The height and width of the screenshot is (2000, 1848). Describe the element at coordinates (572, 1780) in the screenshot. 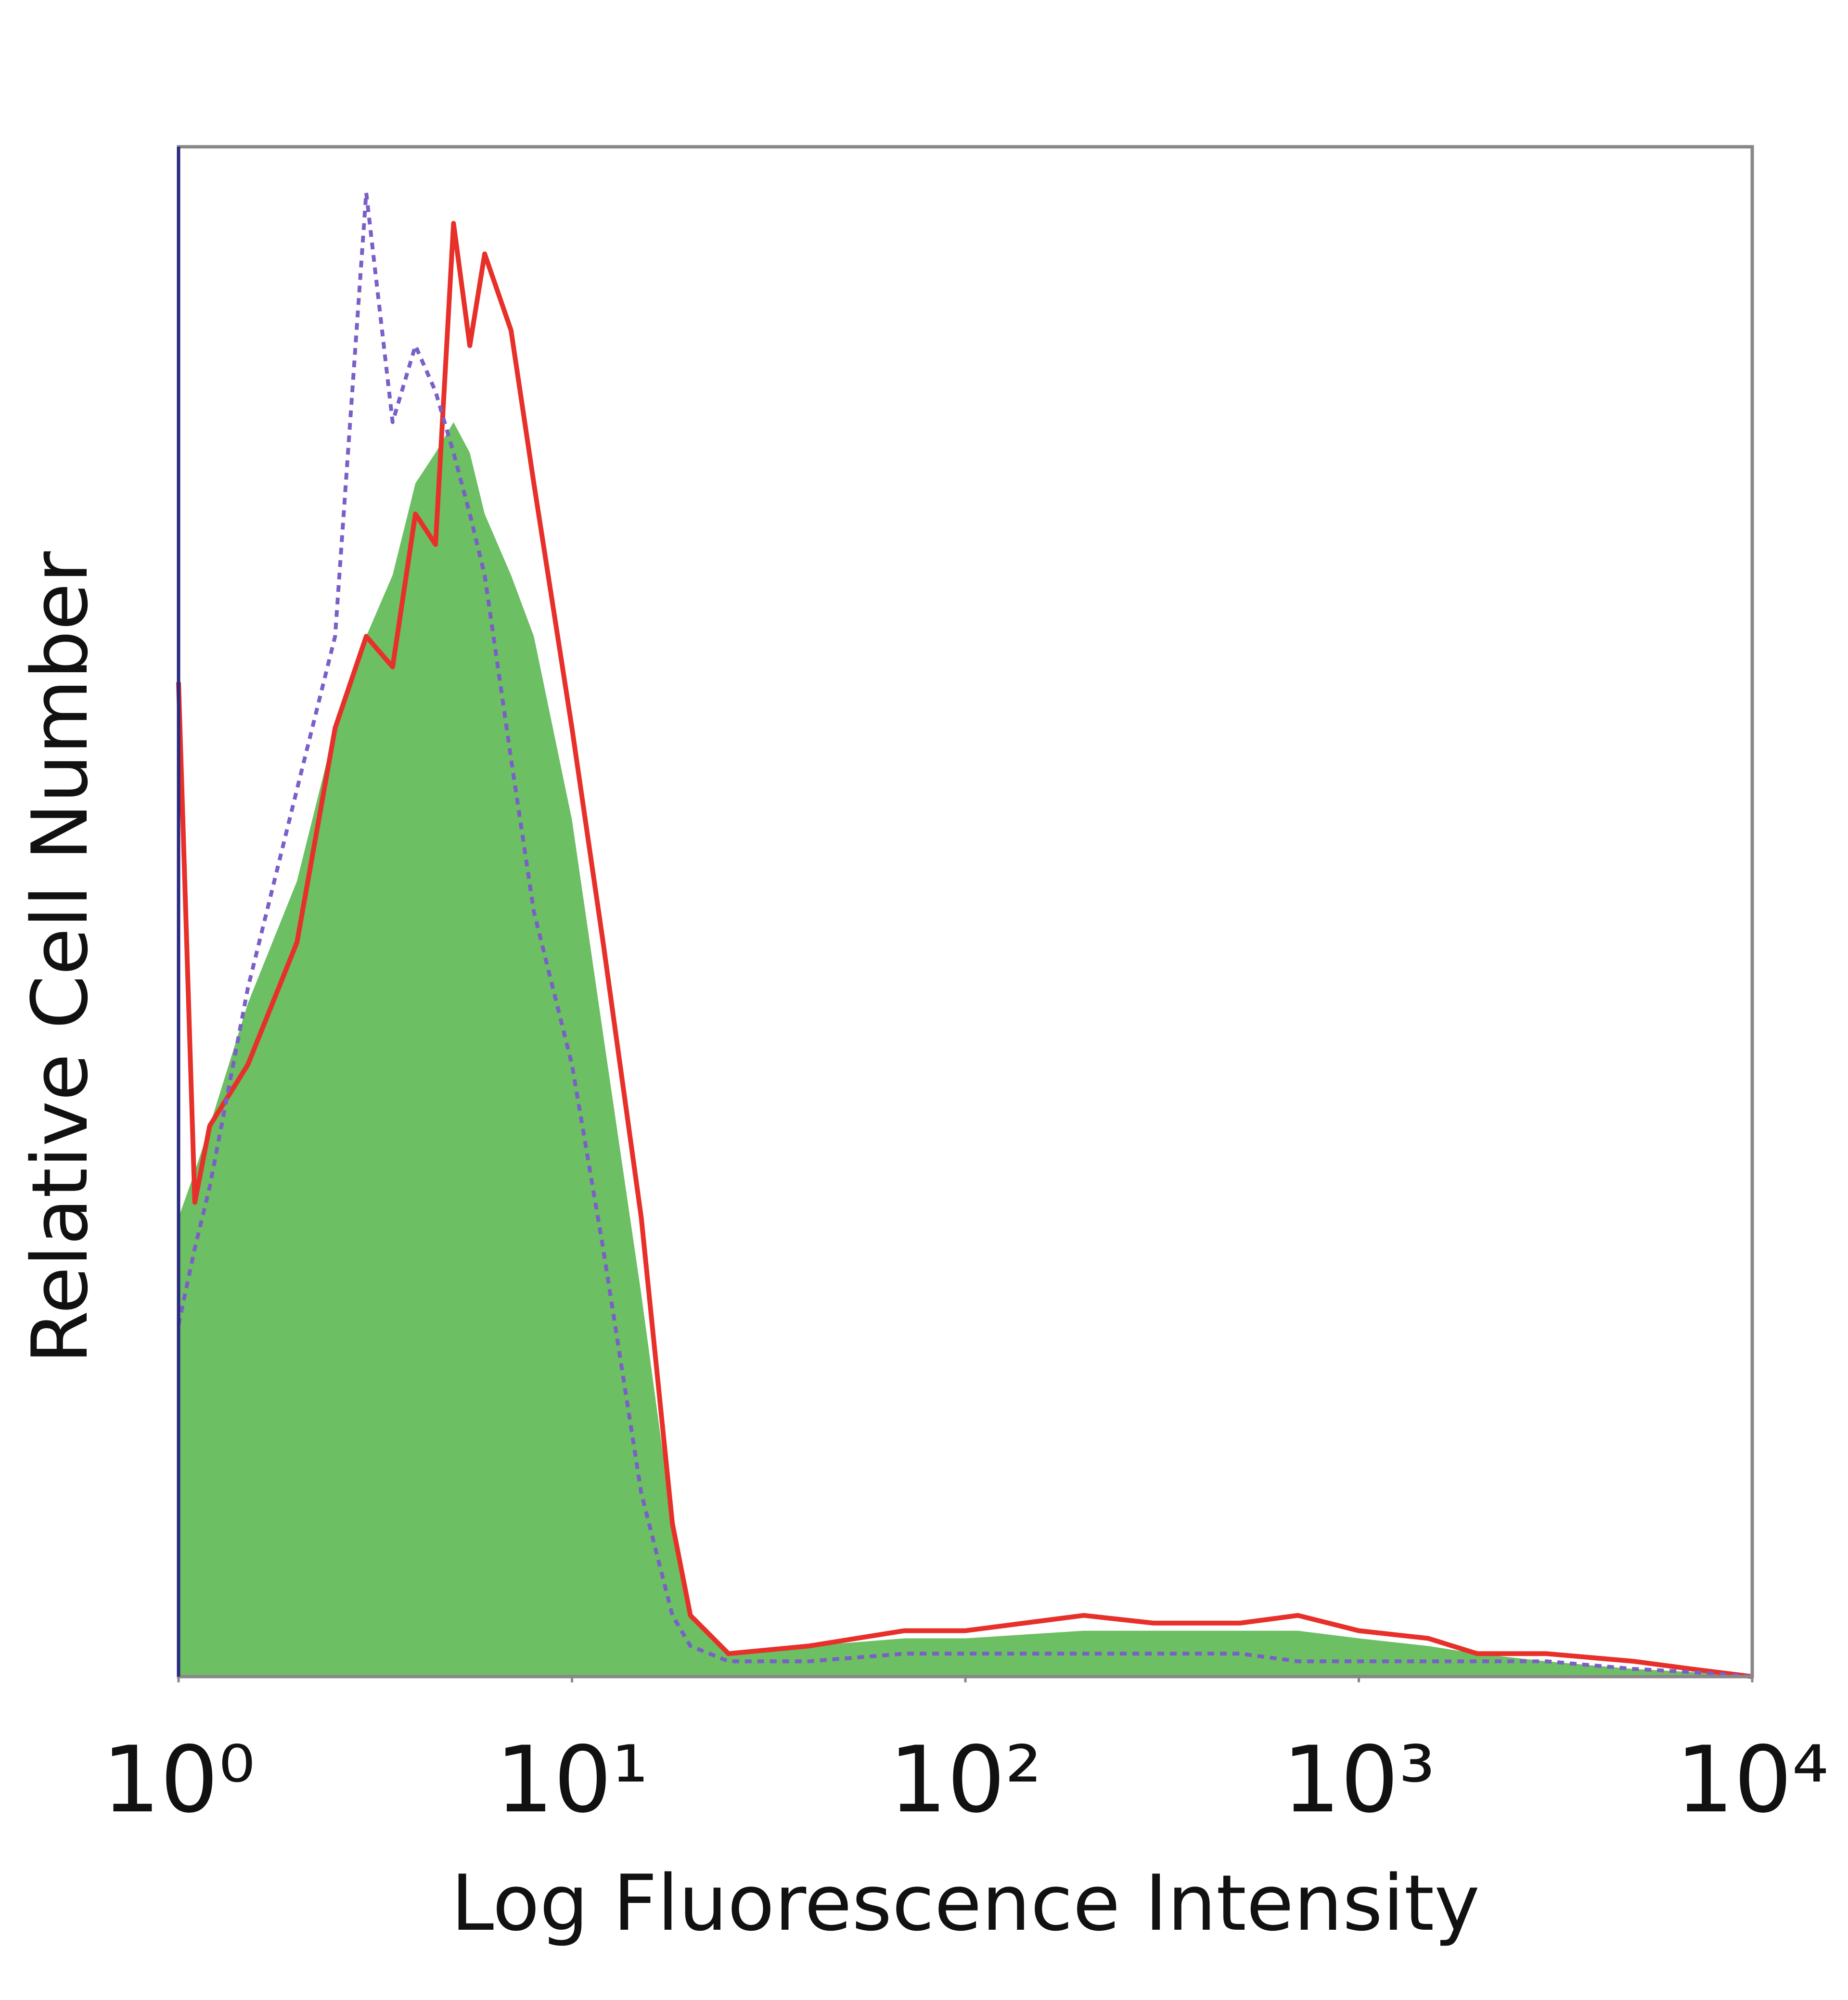

I see `x-tick-label: 10¹` at that location.